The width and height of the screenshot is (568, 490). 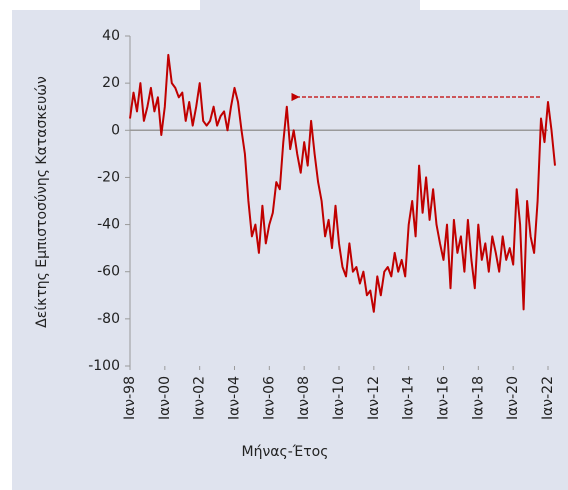 I want to click on y-tick-label: -60, so click(x=108, y=272).